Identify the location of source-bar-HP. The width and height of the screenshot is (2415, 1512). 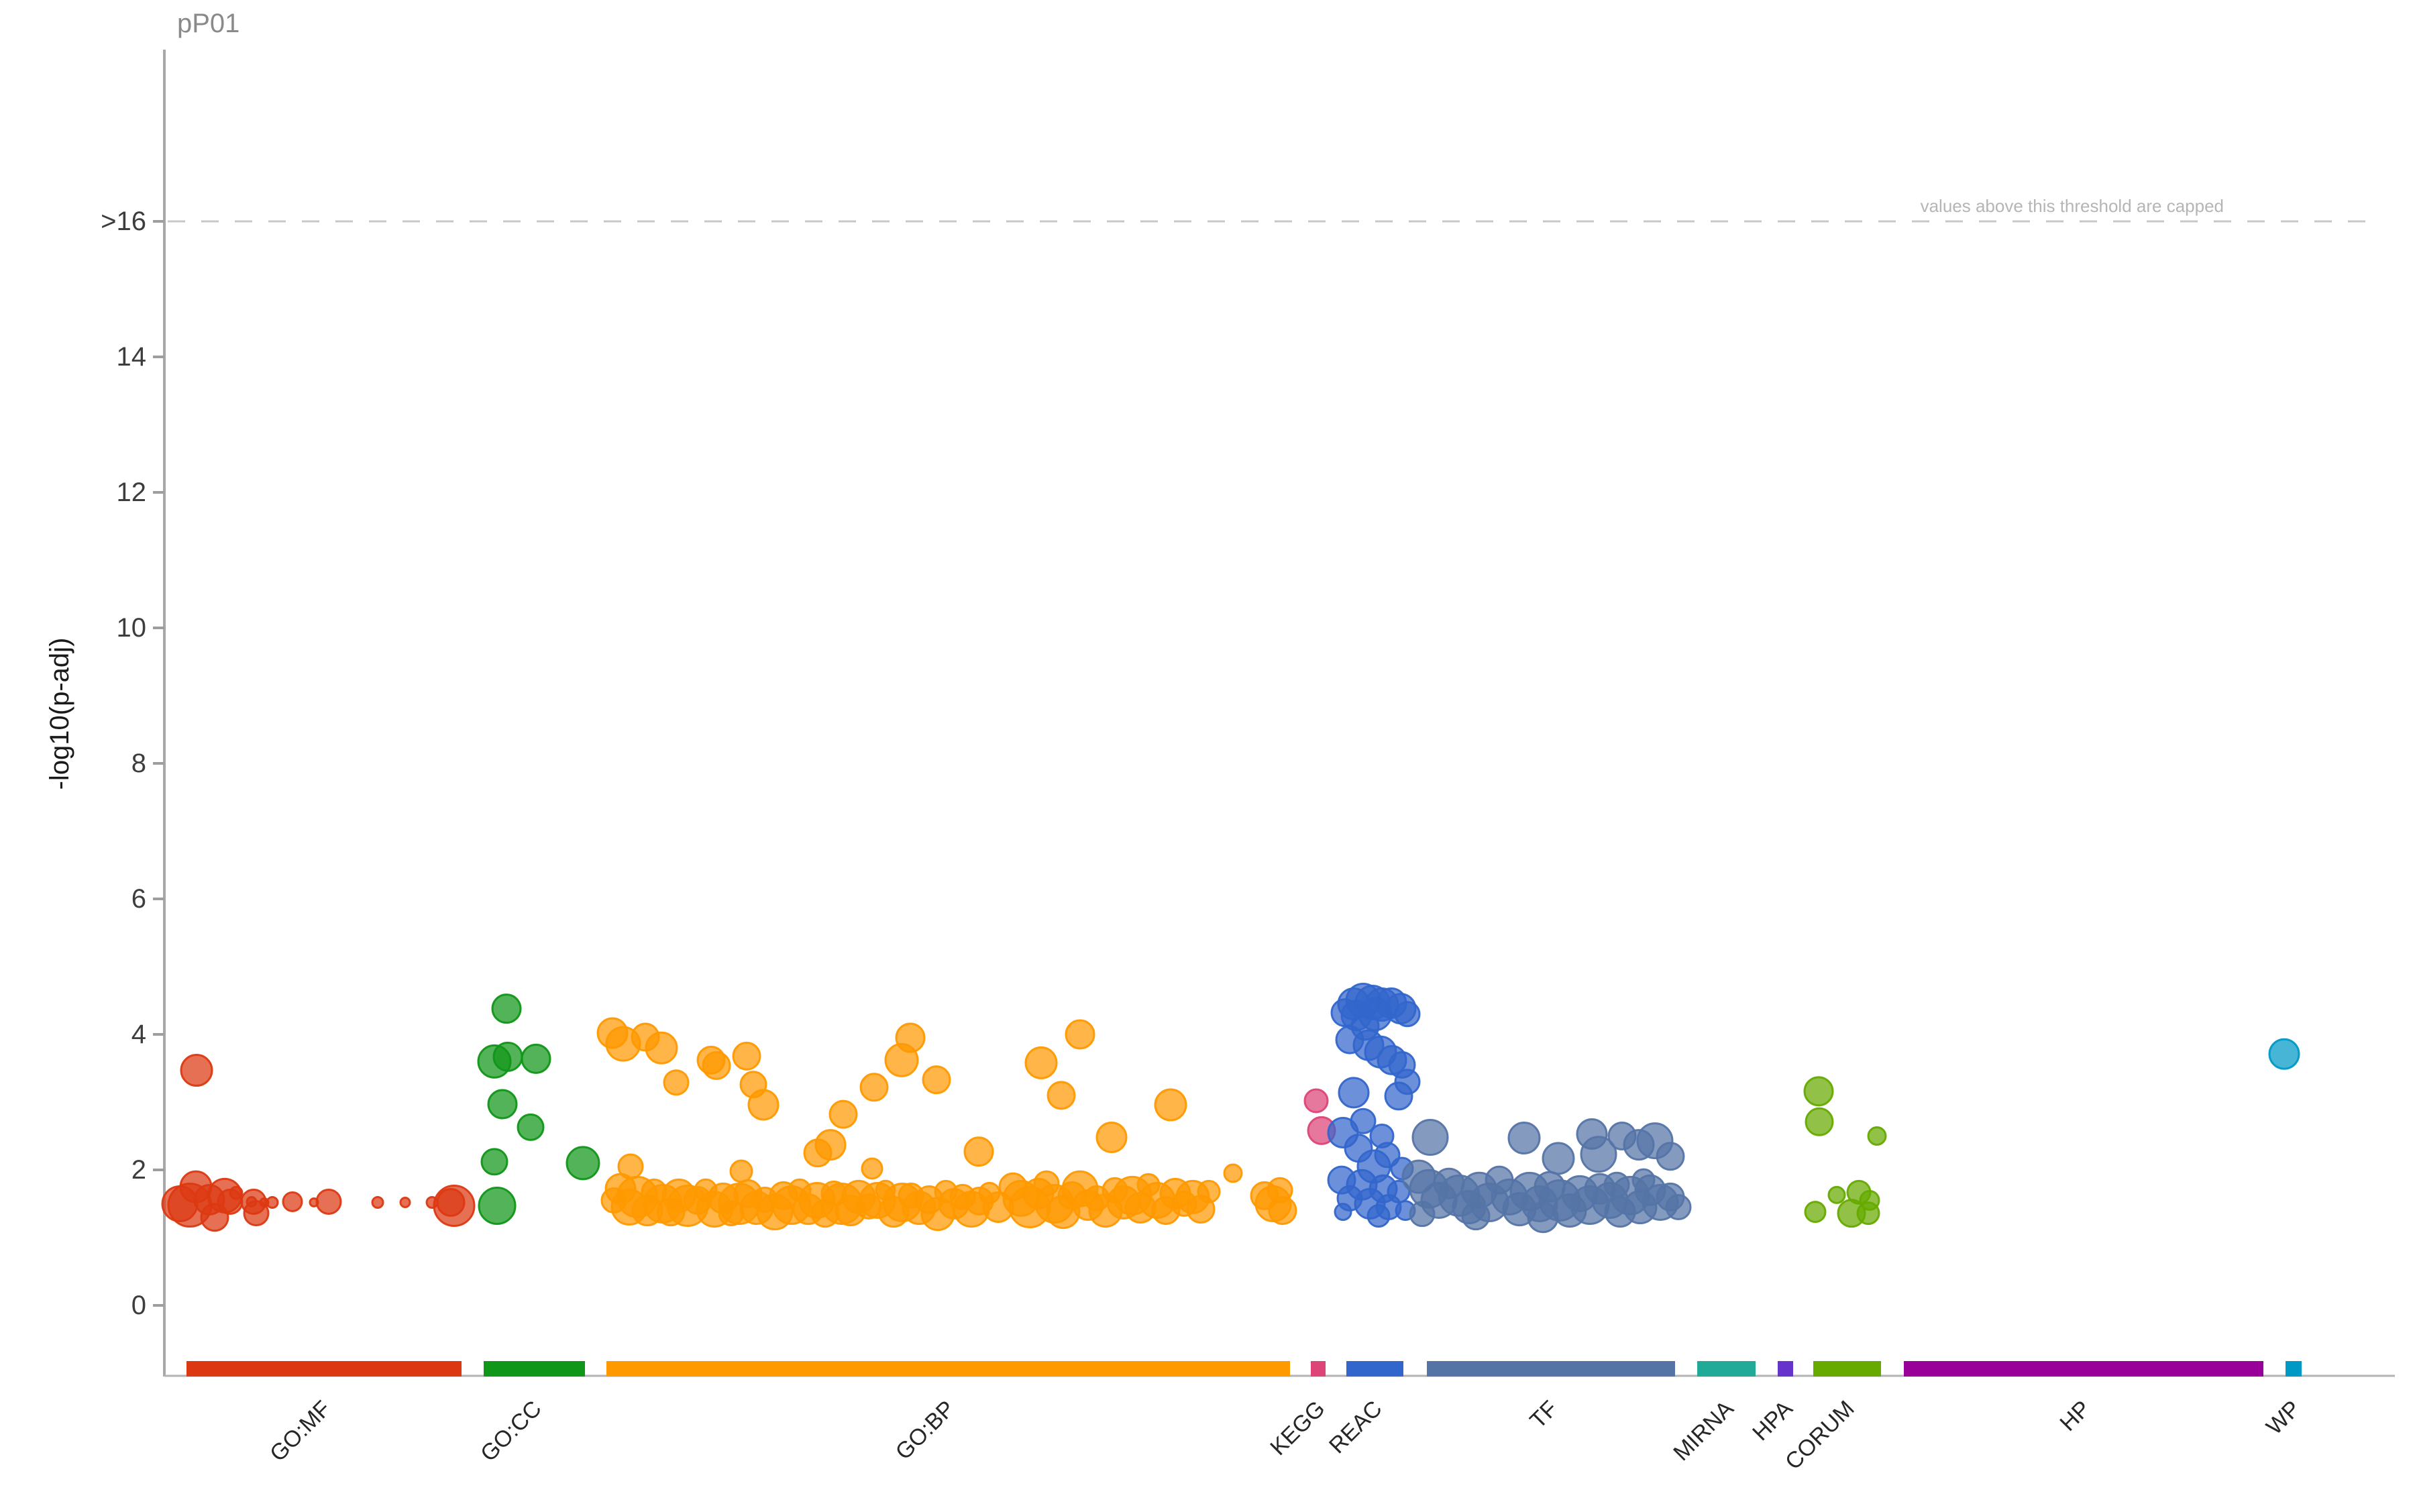
(2083, 1368).